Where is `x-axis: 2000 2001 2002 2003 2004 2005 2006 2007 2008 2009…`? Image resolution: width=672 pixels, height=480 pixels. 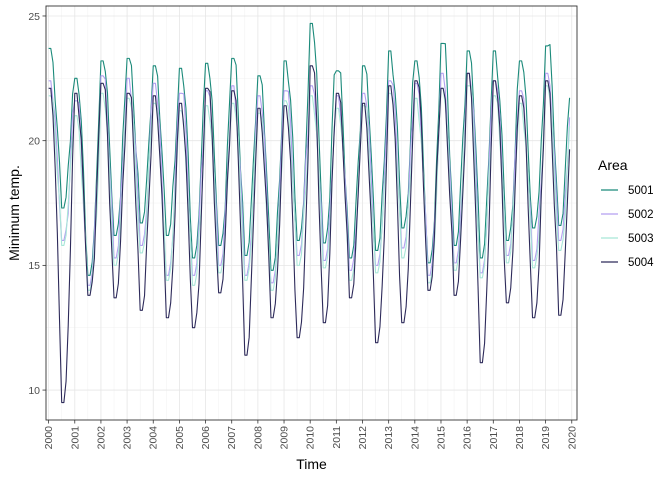
x-axis: 2000 2001 2002 2003 2004 2005 2006 2007 2008 2009… is located at coordinates (310, 434).